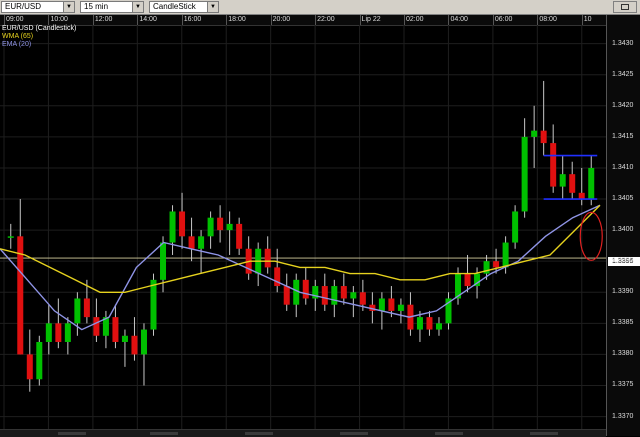 Image resolution: width=640 pixels, height=437 pixels. What do you see at coordinates (623, 74) in the screenshot?
I see `price-label: 1.3425` at bounding box center [623, 74].